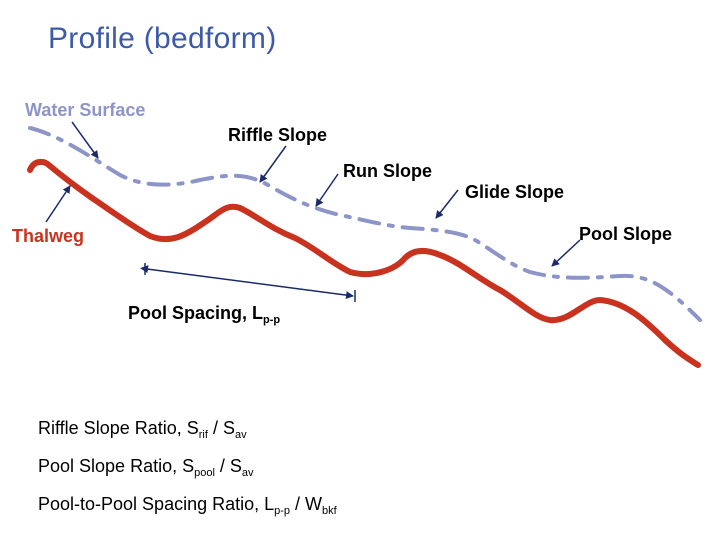 The image size is (728, 546). Describe the element at coordinates (447, 204) in the screenshot. I see `glide-slope-arrow` at that location.